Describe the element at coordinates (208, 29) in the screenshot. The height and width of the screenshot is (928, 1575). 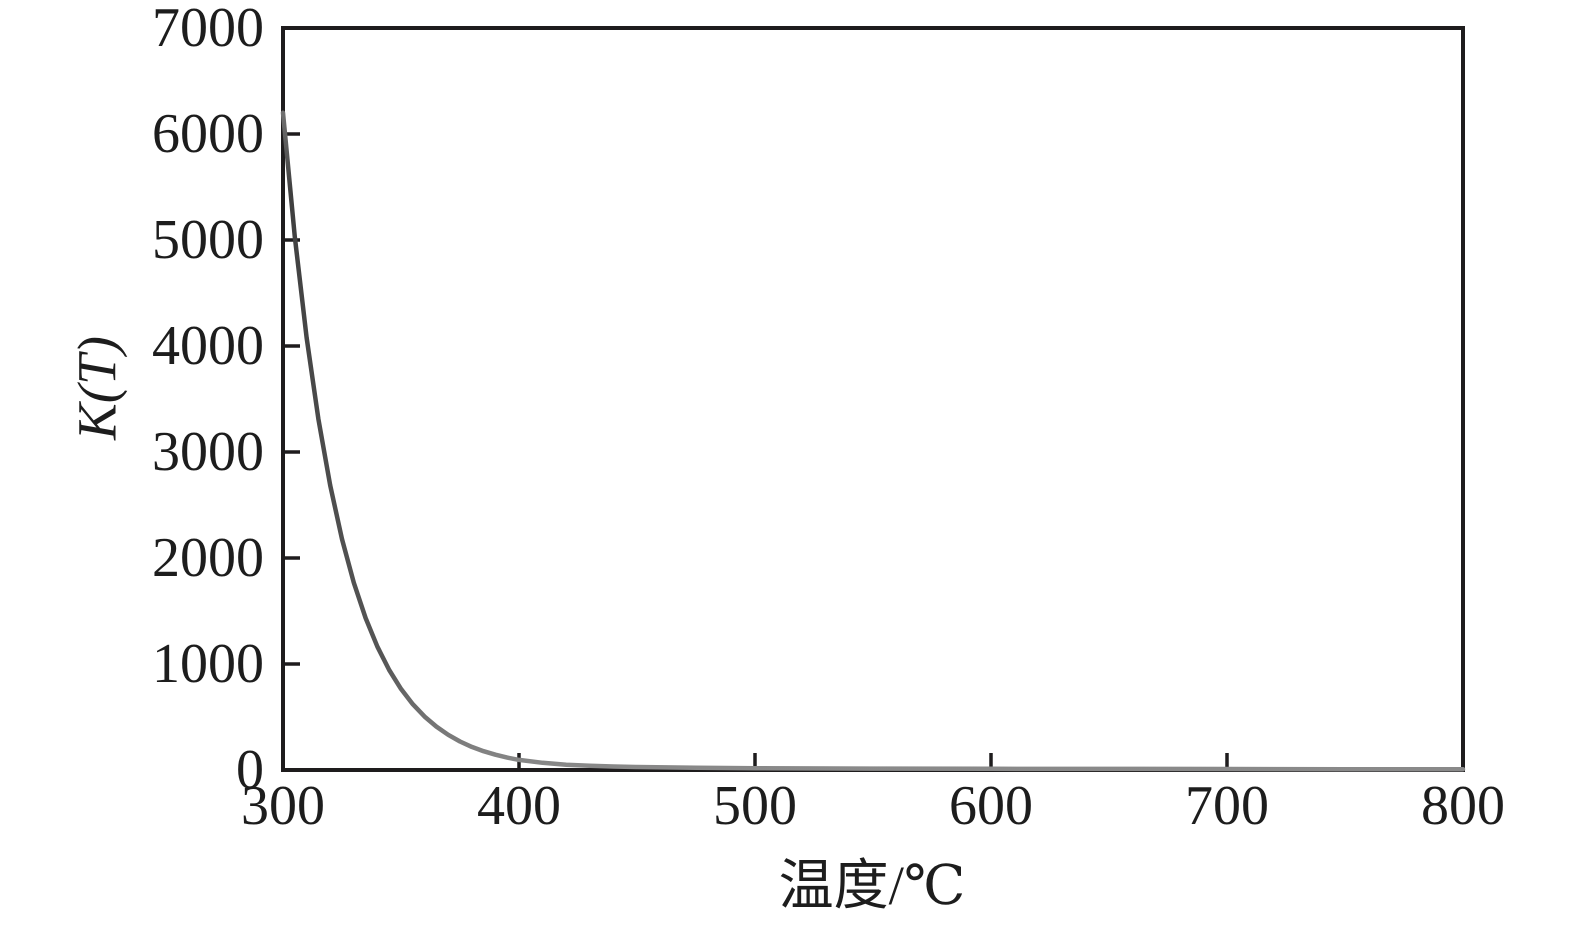
I see `y-tick-label-7000: 7000` at that location.